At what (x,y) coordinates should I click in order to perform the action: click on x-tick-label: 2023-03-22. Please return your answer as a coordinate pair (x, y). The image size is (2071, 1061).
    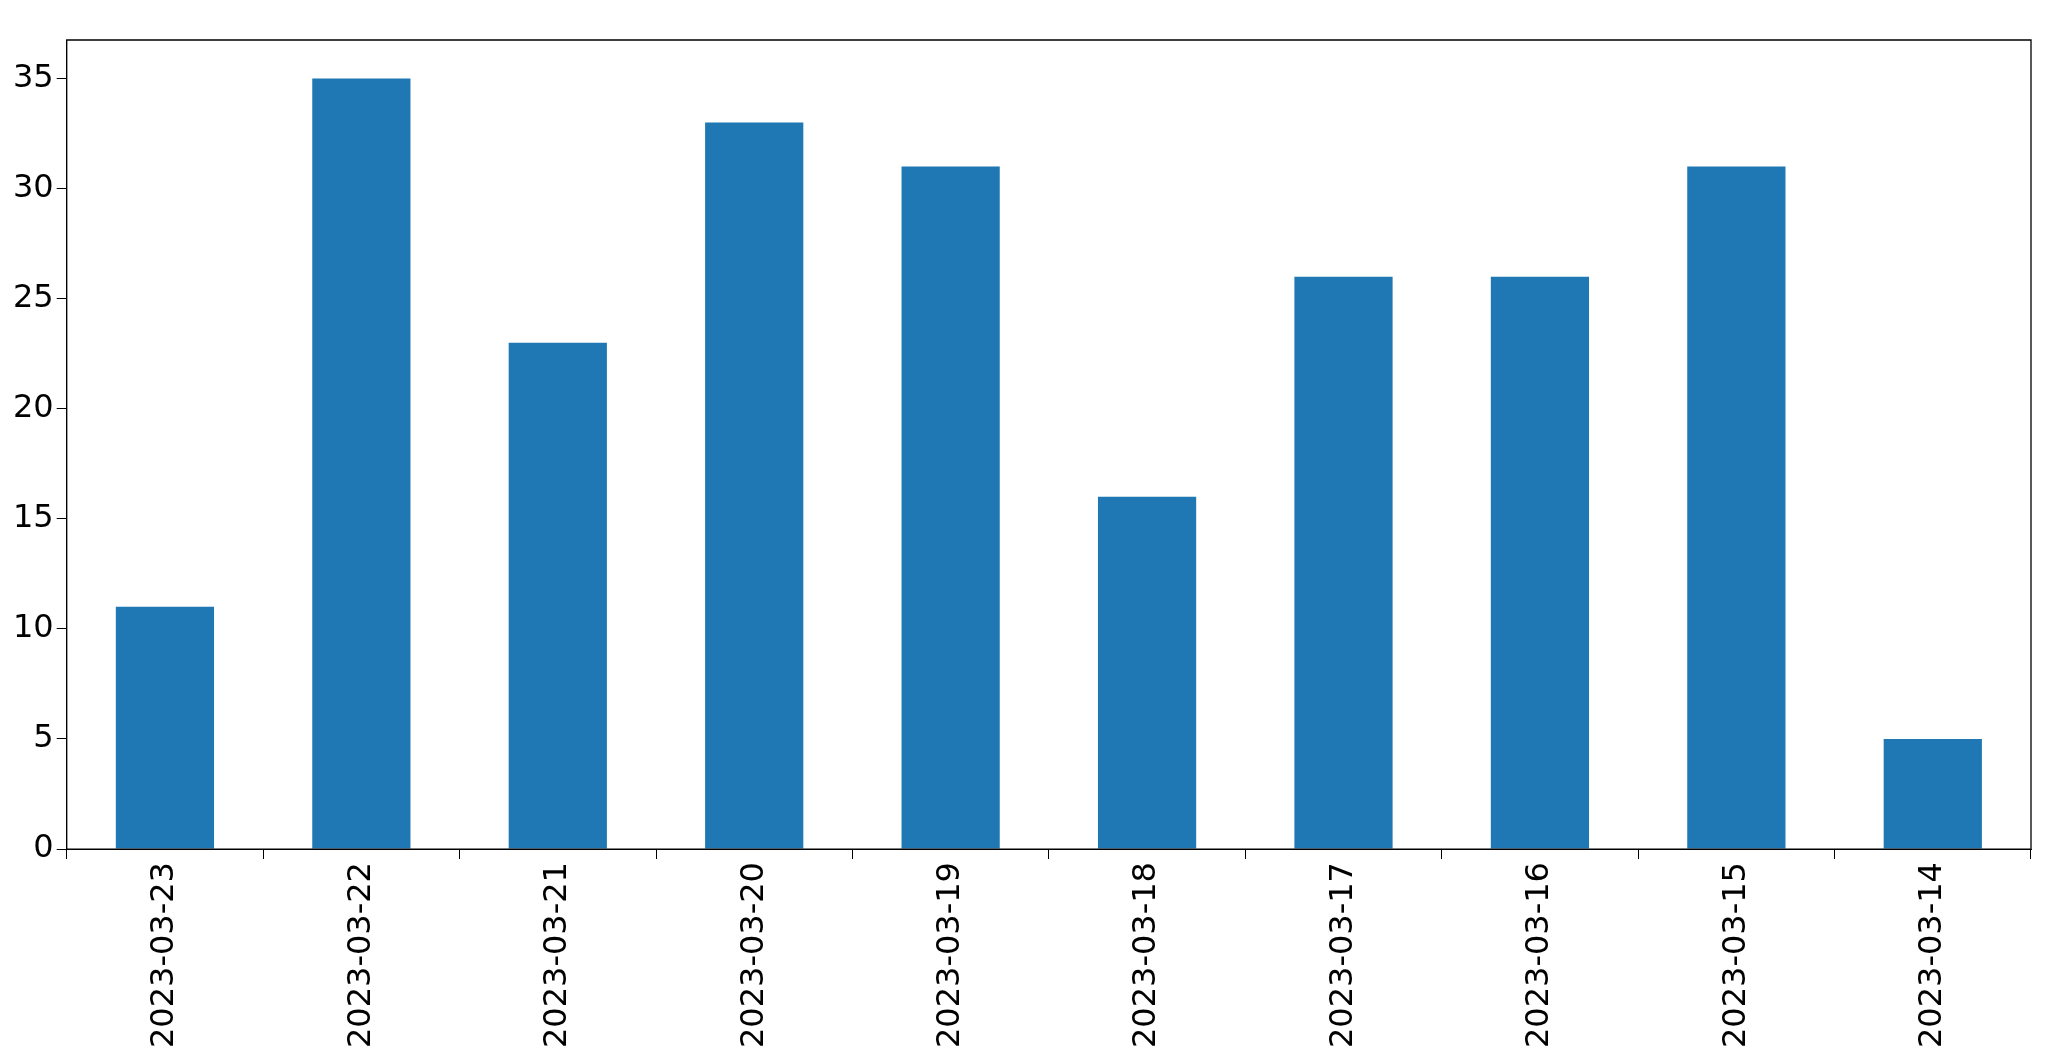
    Looking at the image, I should click on (358, 955).